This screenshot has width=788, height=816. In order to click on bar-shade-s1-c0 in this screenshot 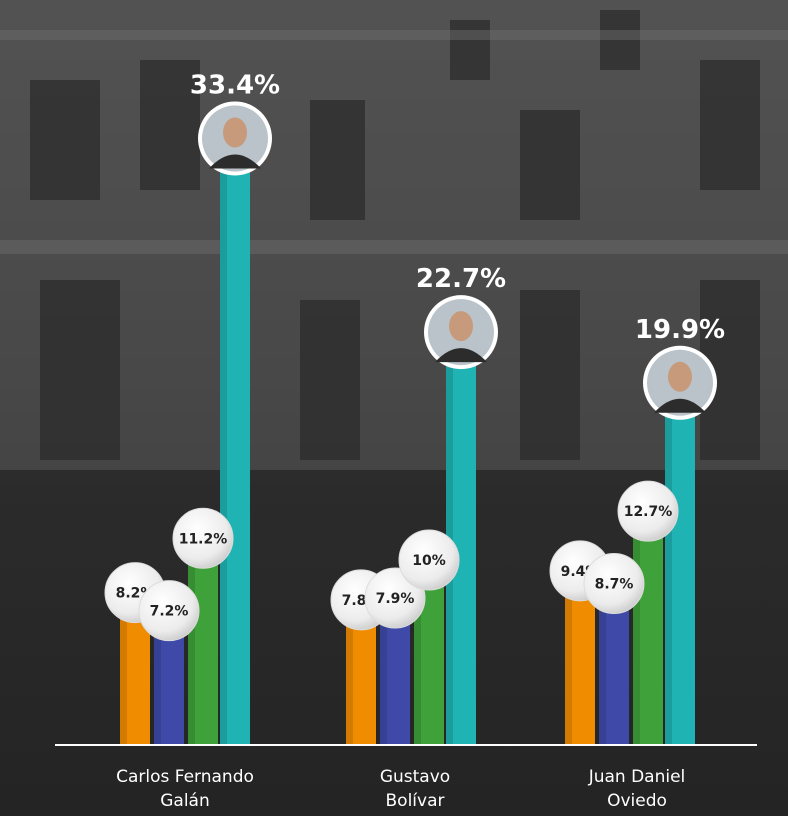, I will do `click(157, 679)`.